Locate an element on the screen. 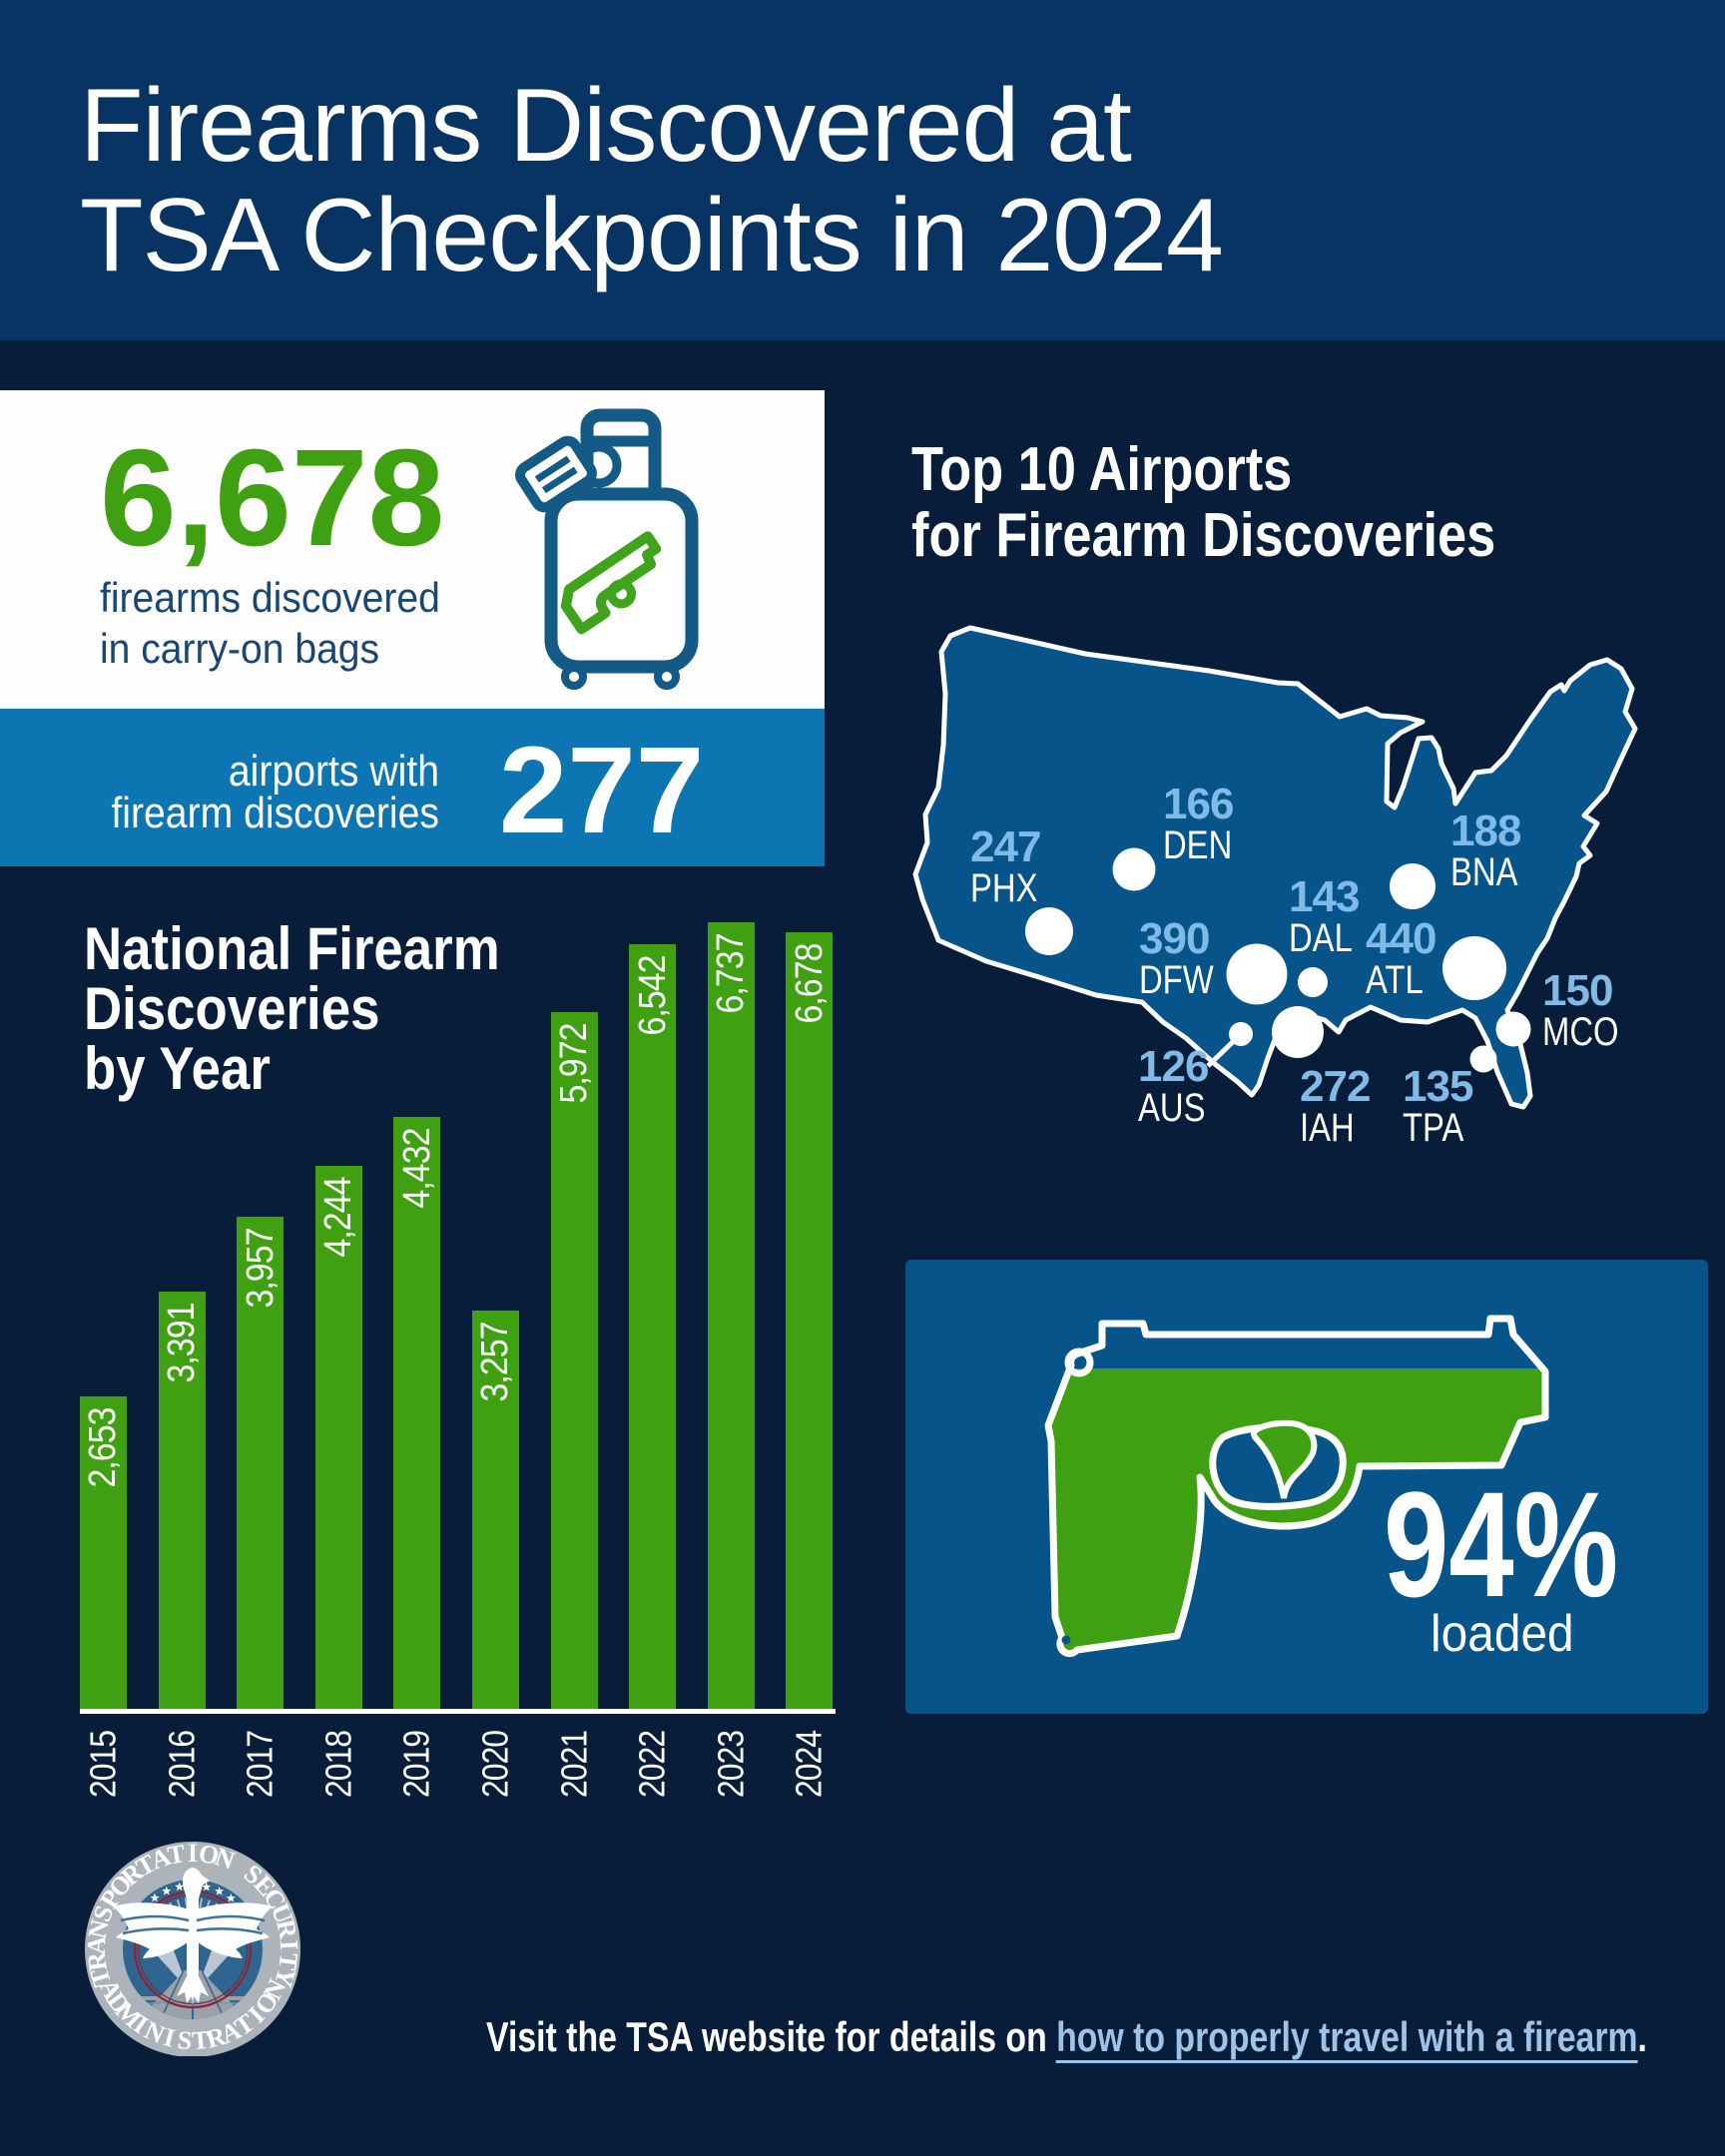  svg-text: A is located at coordinates (98, 1945).